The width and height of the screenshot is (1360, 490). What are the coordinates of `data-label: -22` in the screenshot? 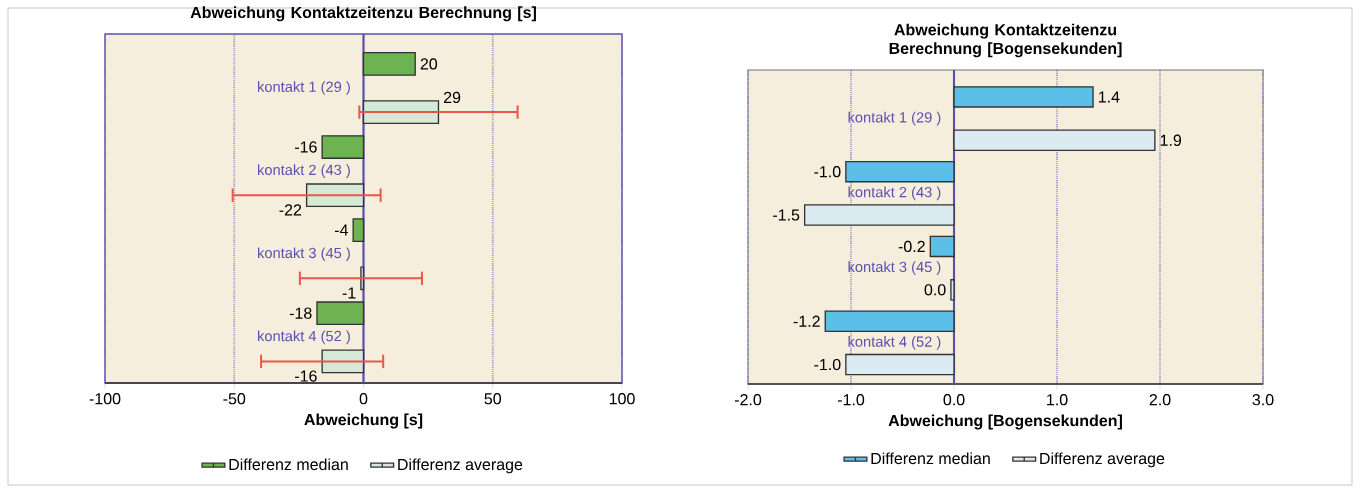 It's located at (290, 210).